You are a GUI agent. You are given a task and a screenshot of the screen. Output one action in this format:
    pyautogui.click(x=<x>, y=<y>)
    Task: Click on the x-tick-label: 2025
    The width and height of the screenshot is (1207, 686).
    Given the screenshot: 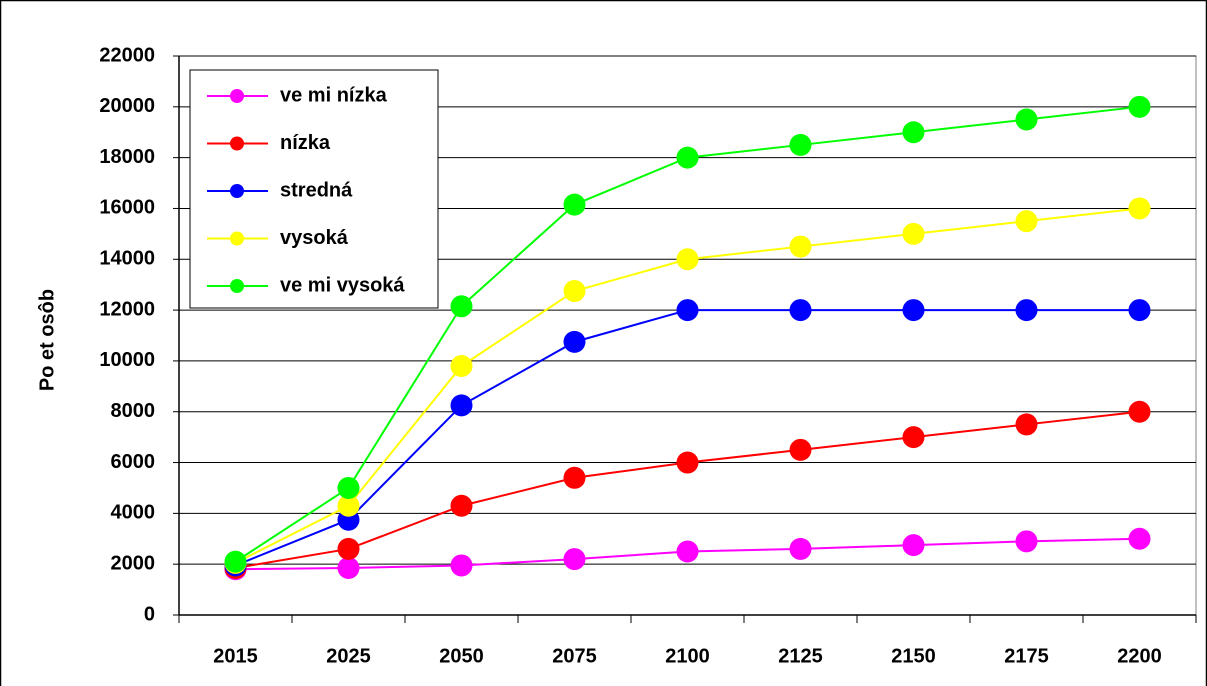 What is the action you would take?
    pyautogui.click(x=348, y=656)
    